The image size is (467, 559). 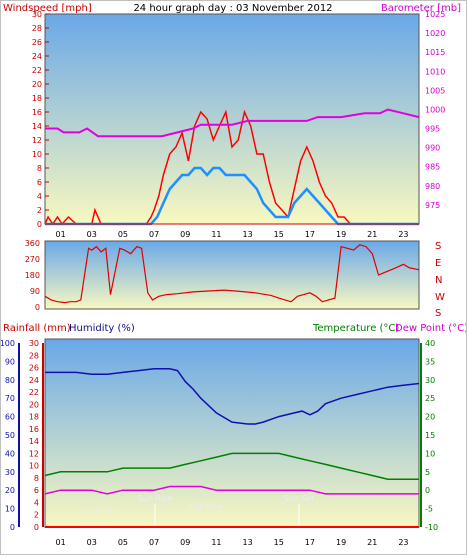 What do you see at coordinates (310, 542) in the screenshot?
I see `x-tick-17: 17` at bounding box center [310, 542].